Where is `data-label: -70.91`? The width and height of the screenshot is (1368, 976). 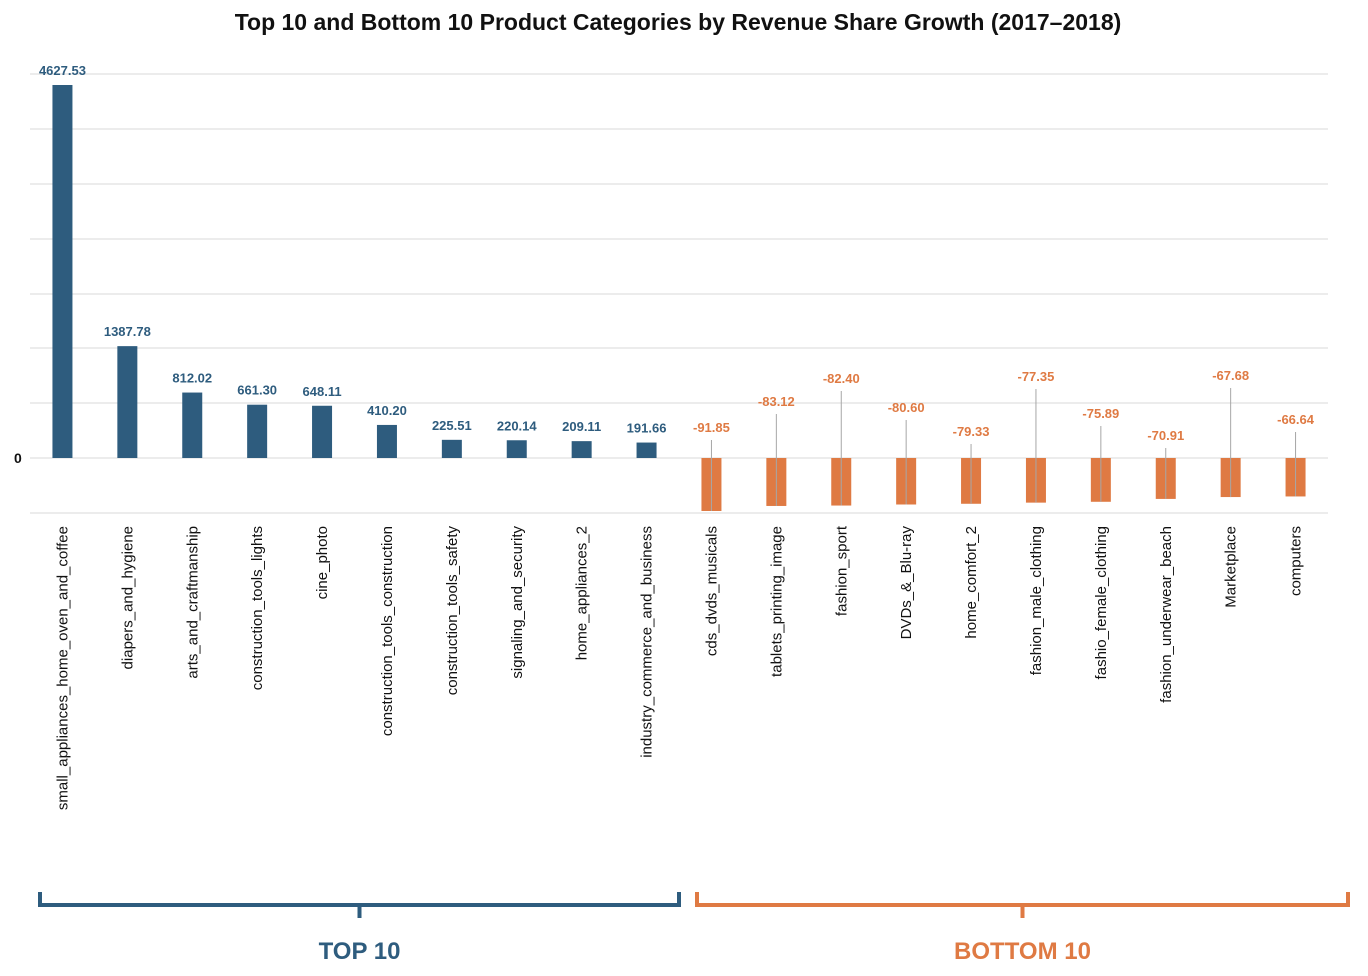 data-label: -70.91 is located at coordinates (1165, 435).